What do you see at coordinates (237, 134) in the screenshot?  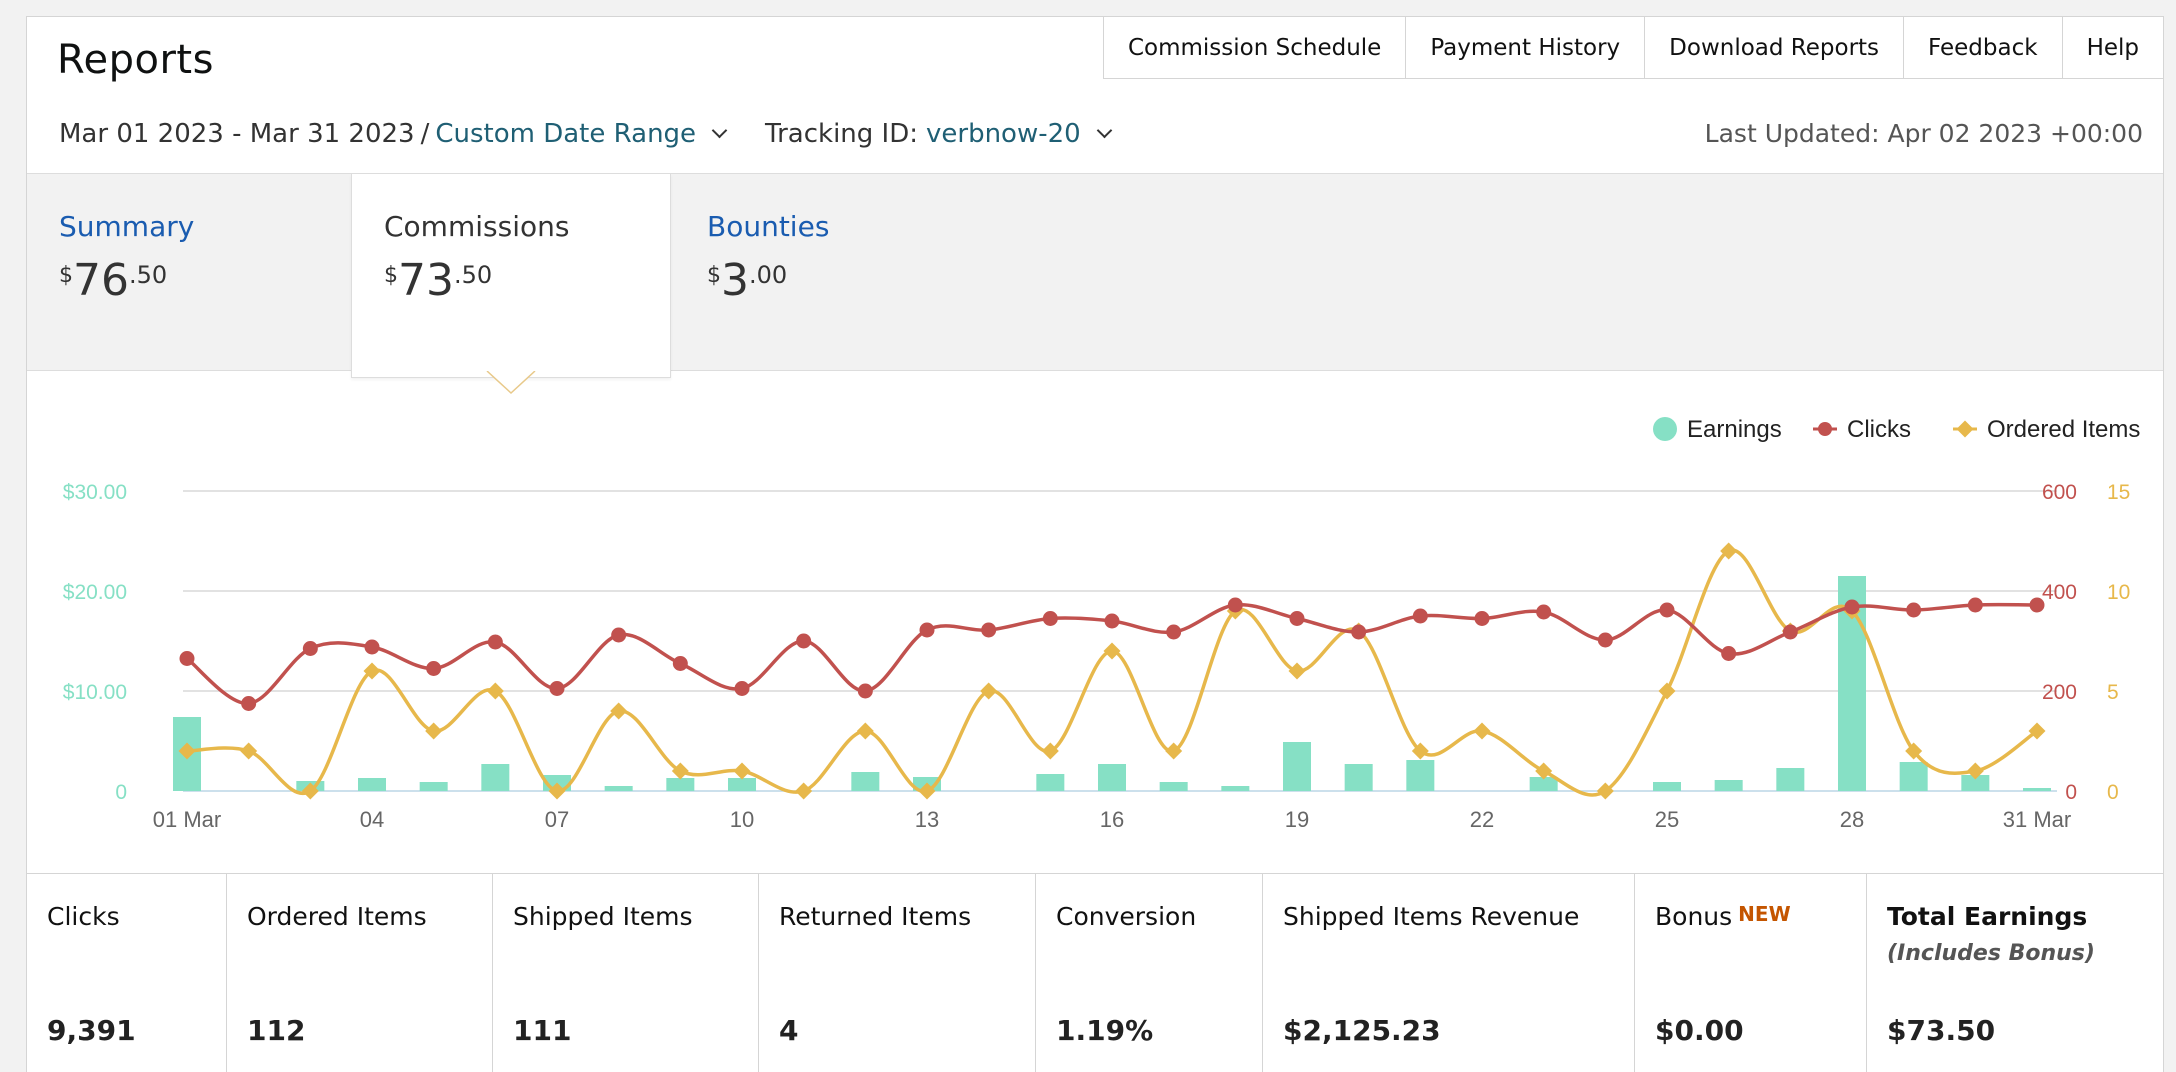 I see `date-range-text: Mar 01 2023 - Mar 31 2023` at bounding box center [237, 134].